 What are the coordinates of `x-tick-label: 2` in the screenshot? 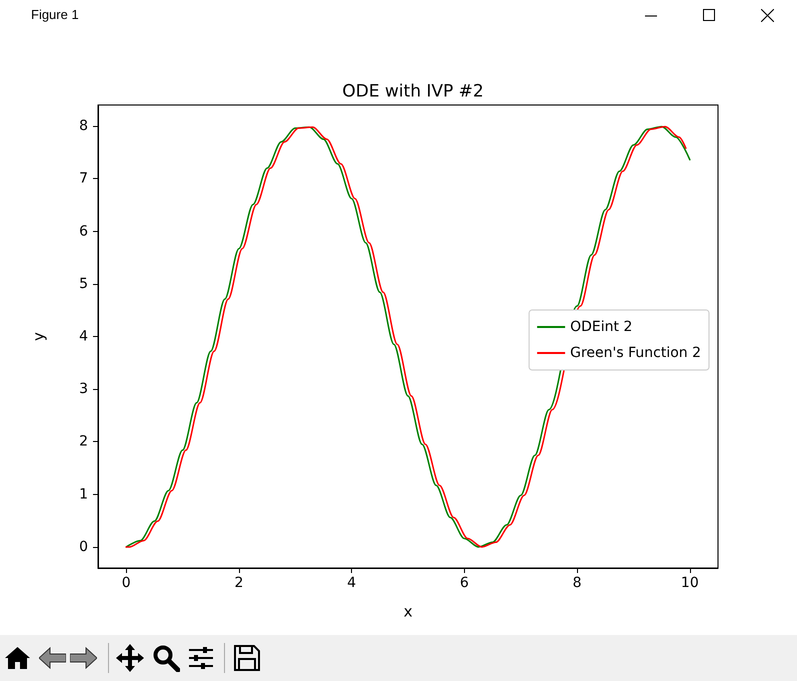 It's located at (239, 583).